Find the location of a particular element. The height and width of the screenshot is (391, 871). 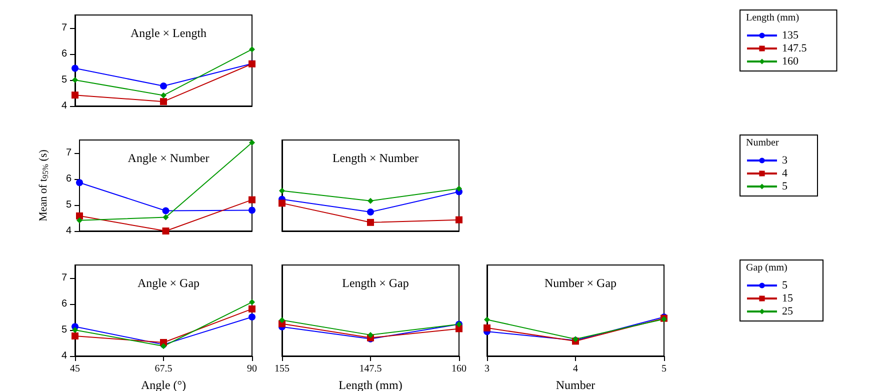

legend-label: 4 is located at coordinates (785, 174).